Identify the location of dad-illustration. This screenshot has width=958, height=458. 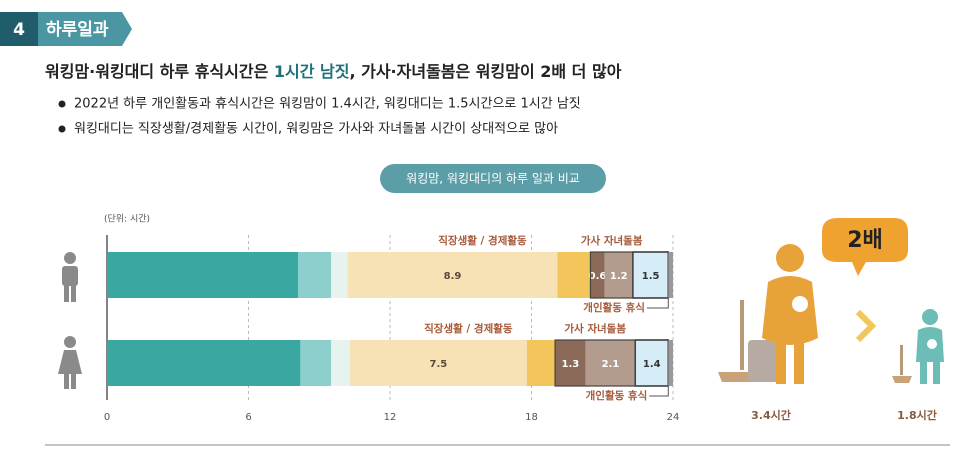
(918, 346).